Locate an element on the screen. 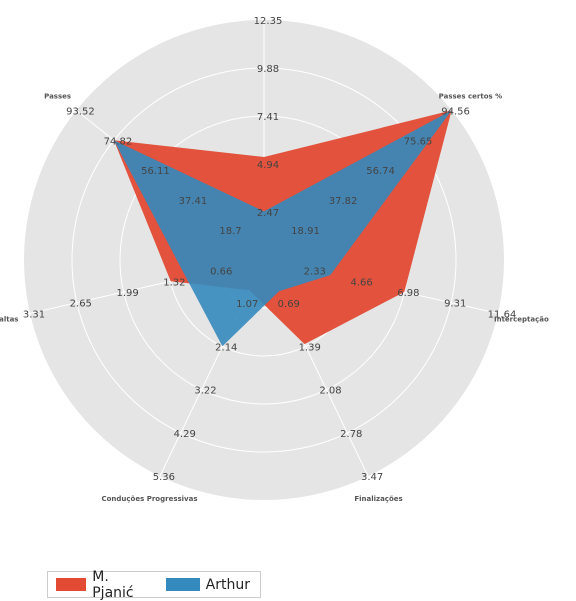  tick-label-1-1: 37.82 is located at coordinates (343, 201).